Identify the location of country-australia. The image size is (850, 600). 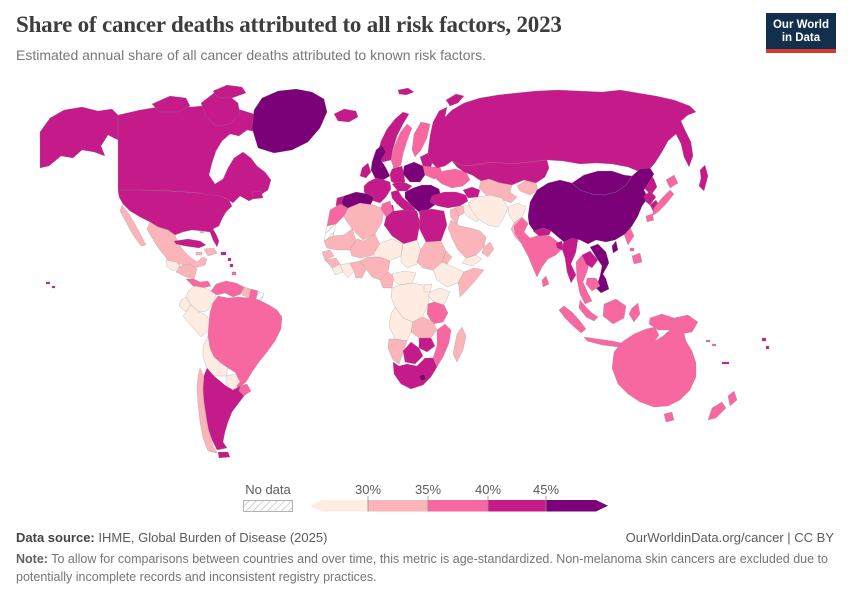
(654, 365).